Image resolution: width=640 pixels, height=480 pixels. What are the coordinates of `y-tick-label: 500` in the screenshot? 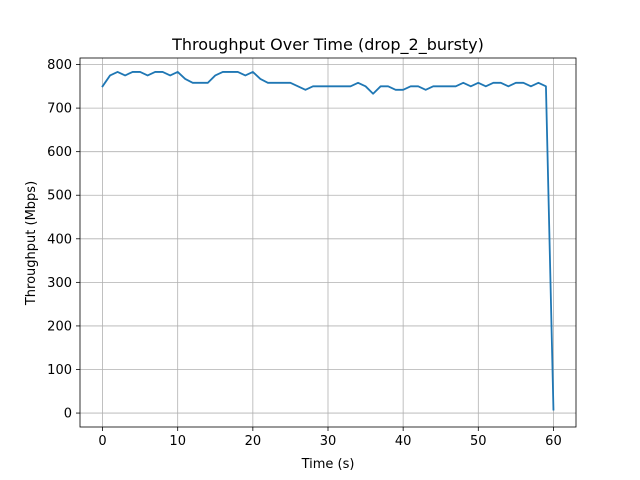 It's located at (59, 196).